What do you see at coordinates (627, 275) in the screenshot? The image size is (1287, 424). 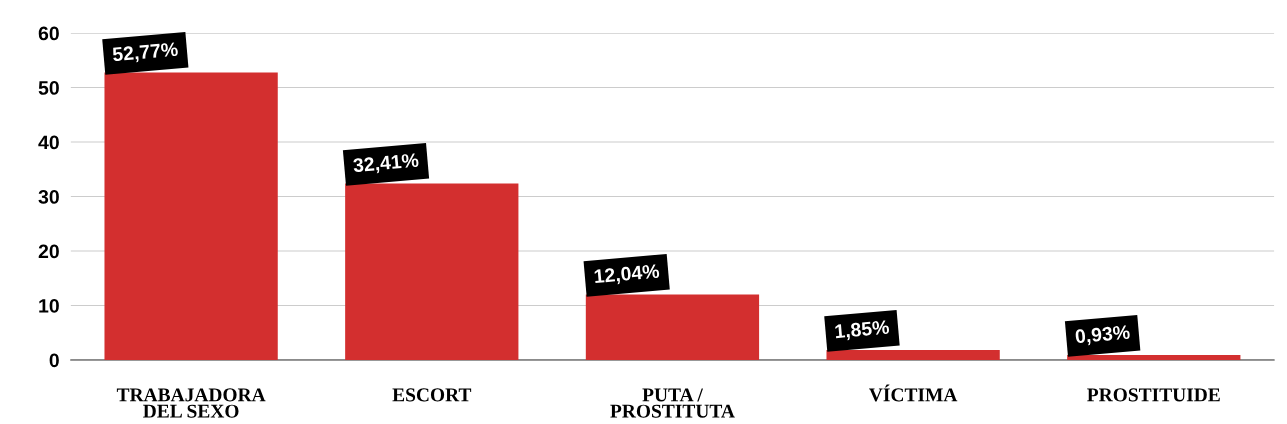 I see `data-label: 12,04%` at bounding box center [627, 275].